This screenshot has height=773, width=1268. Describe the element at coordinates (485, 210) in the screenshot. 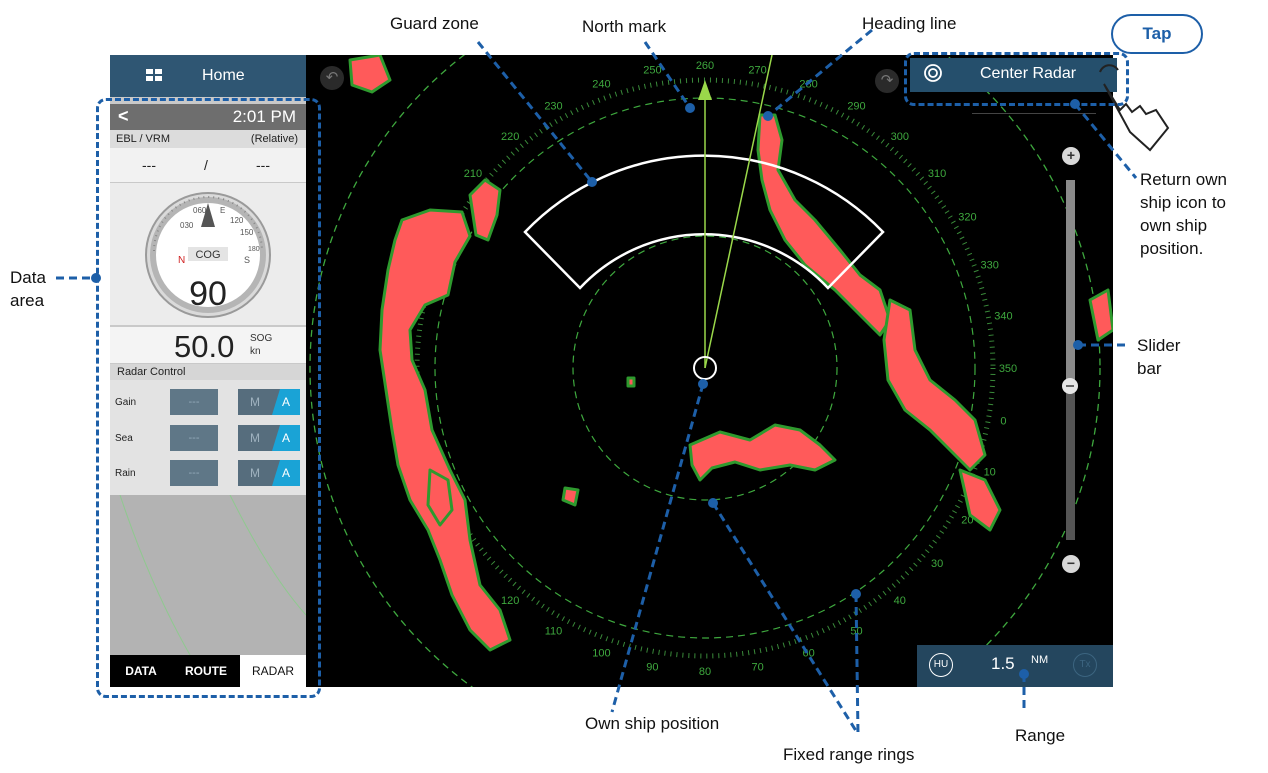

I see `echo-left-inner` at that location.